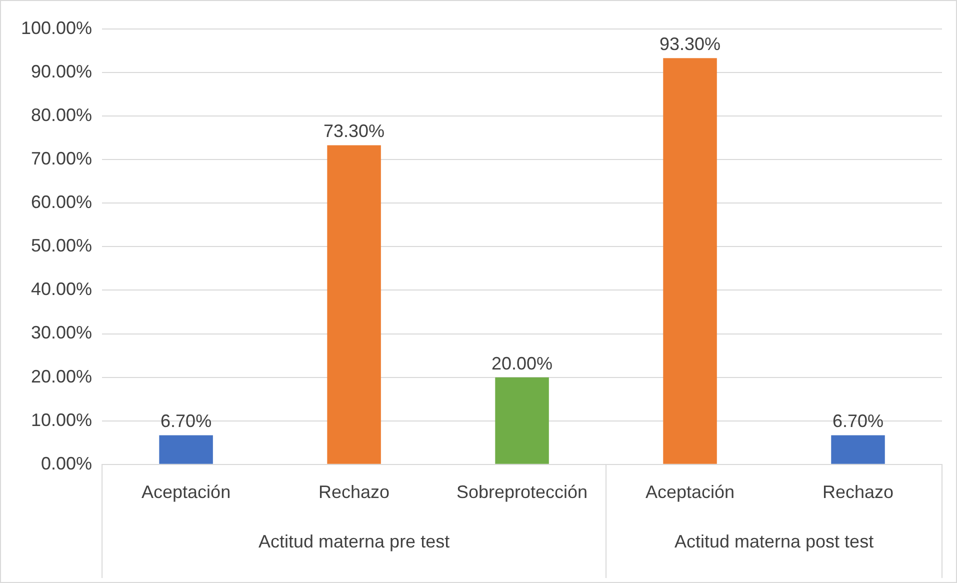 This screenshot has height=583, width=957. I want to click on y-tick-label: 80.00%, so click(61, 115).